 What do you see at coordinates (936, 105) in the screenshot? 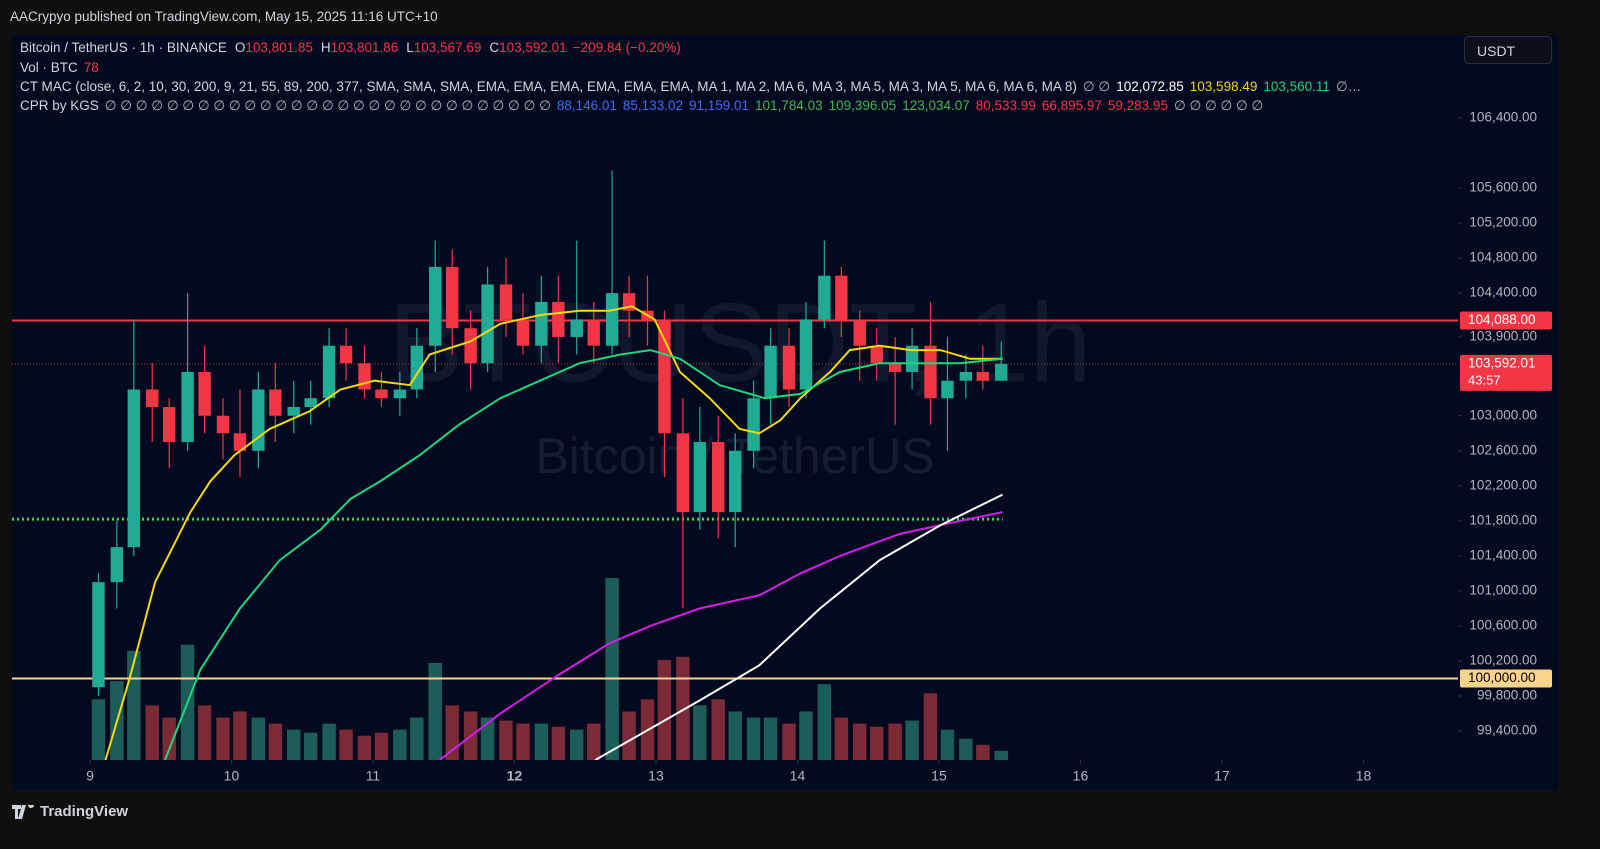
I see `indicator-value: 123,034.07` at bounding box center [936, 105].